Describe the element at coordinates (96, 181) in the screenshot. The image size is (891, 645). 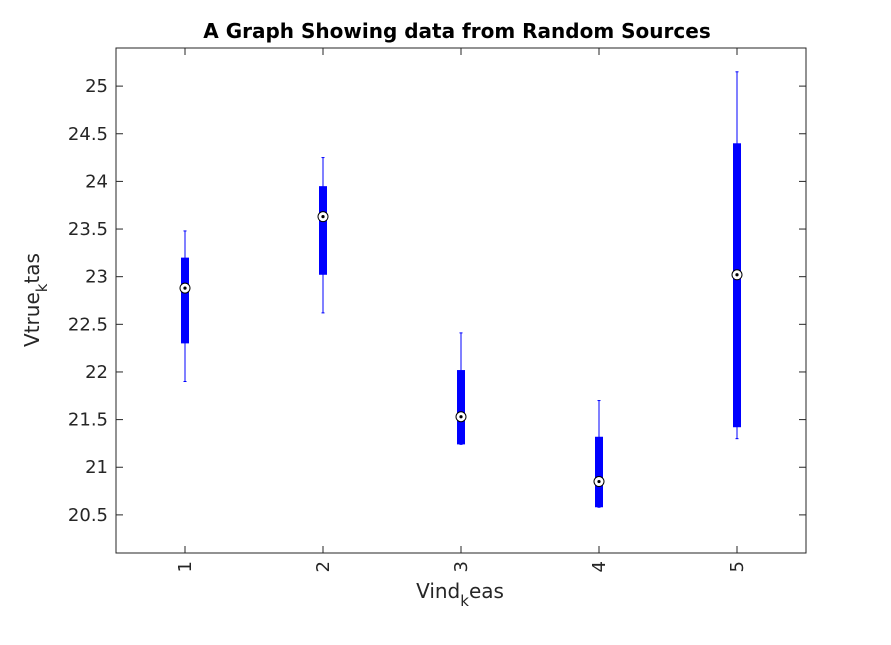
I see `y-tick-label: 24` at that location.